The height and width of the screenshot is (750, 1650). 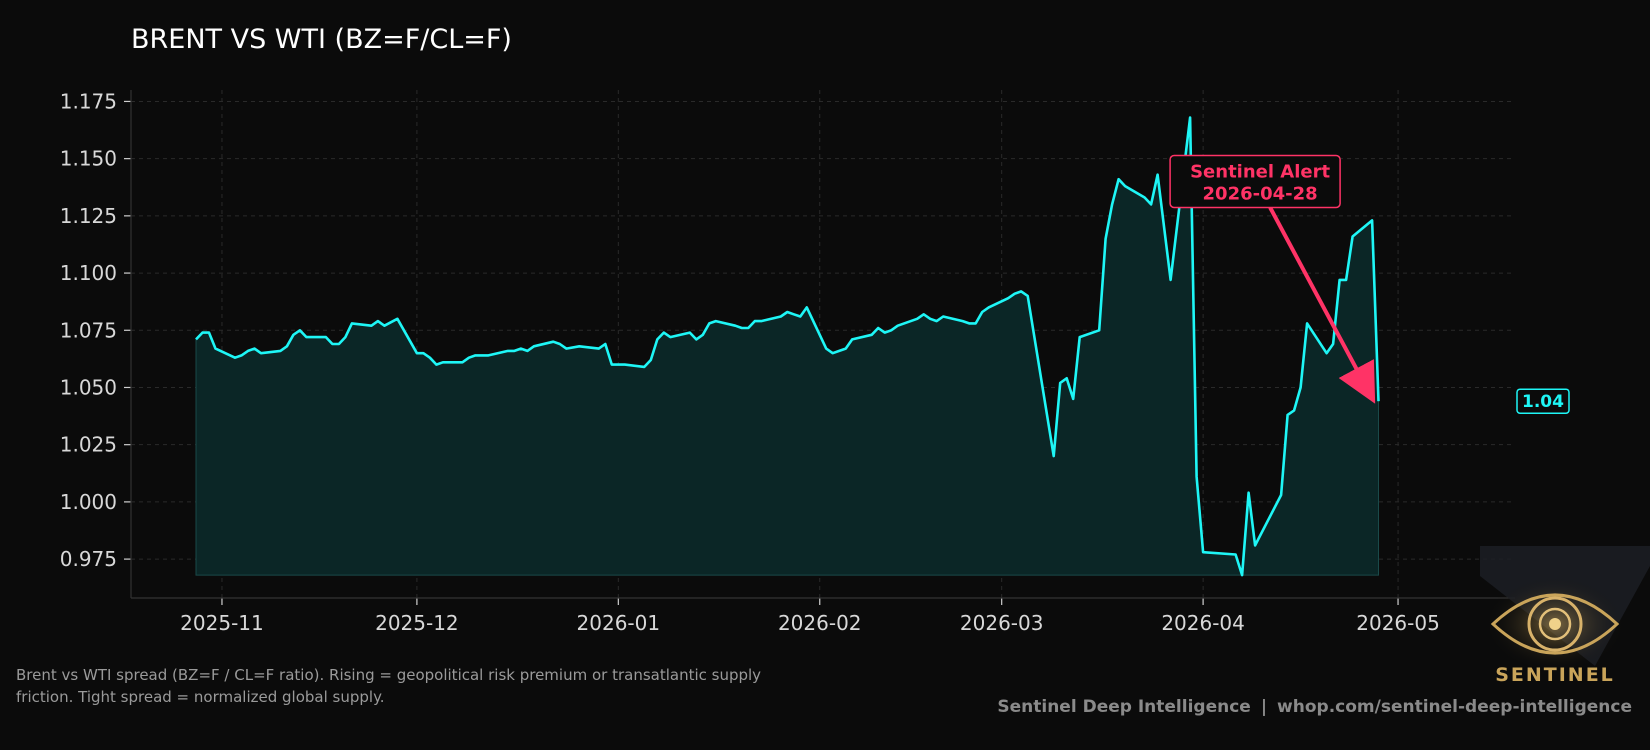 I want to click on last-value-badge-box, so click(x=1543, y=401).